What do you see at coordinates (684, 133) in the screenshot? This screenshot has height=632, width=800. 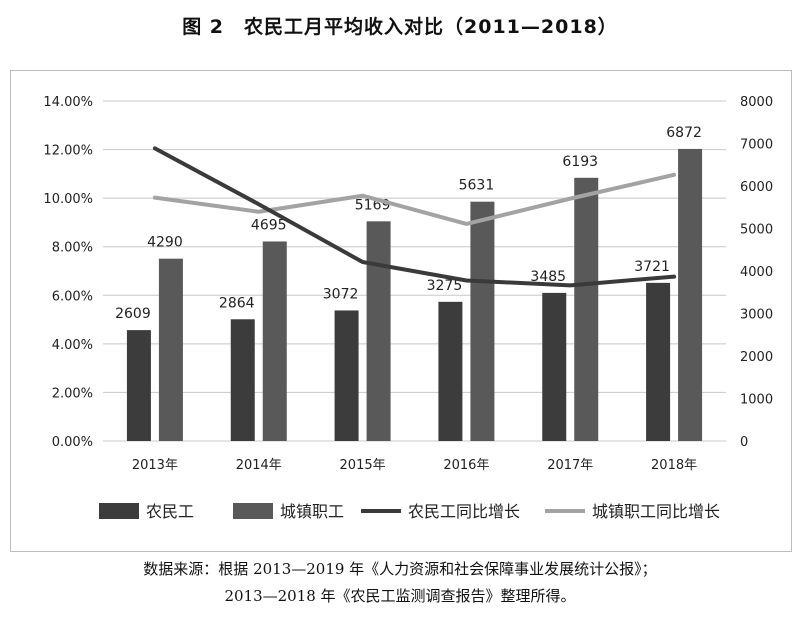 I see `data-label-urban-employee: 6872` at bounding box center [684, 133].